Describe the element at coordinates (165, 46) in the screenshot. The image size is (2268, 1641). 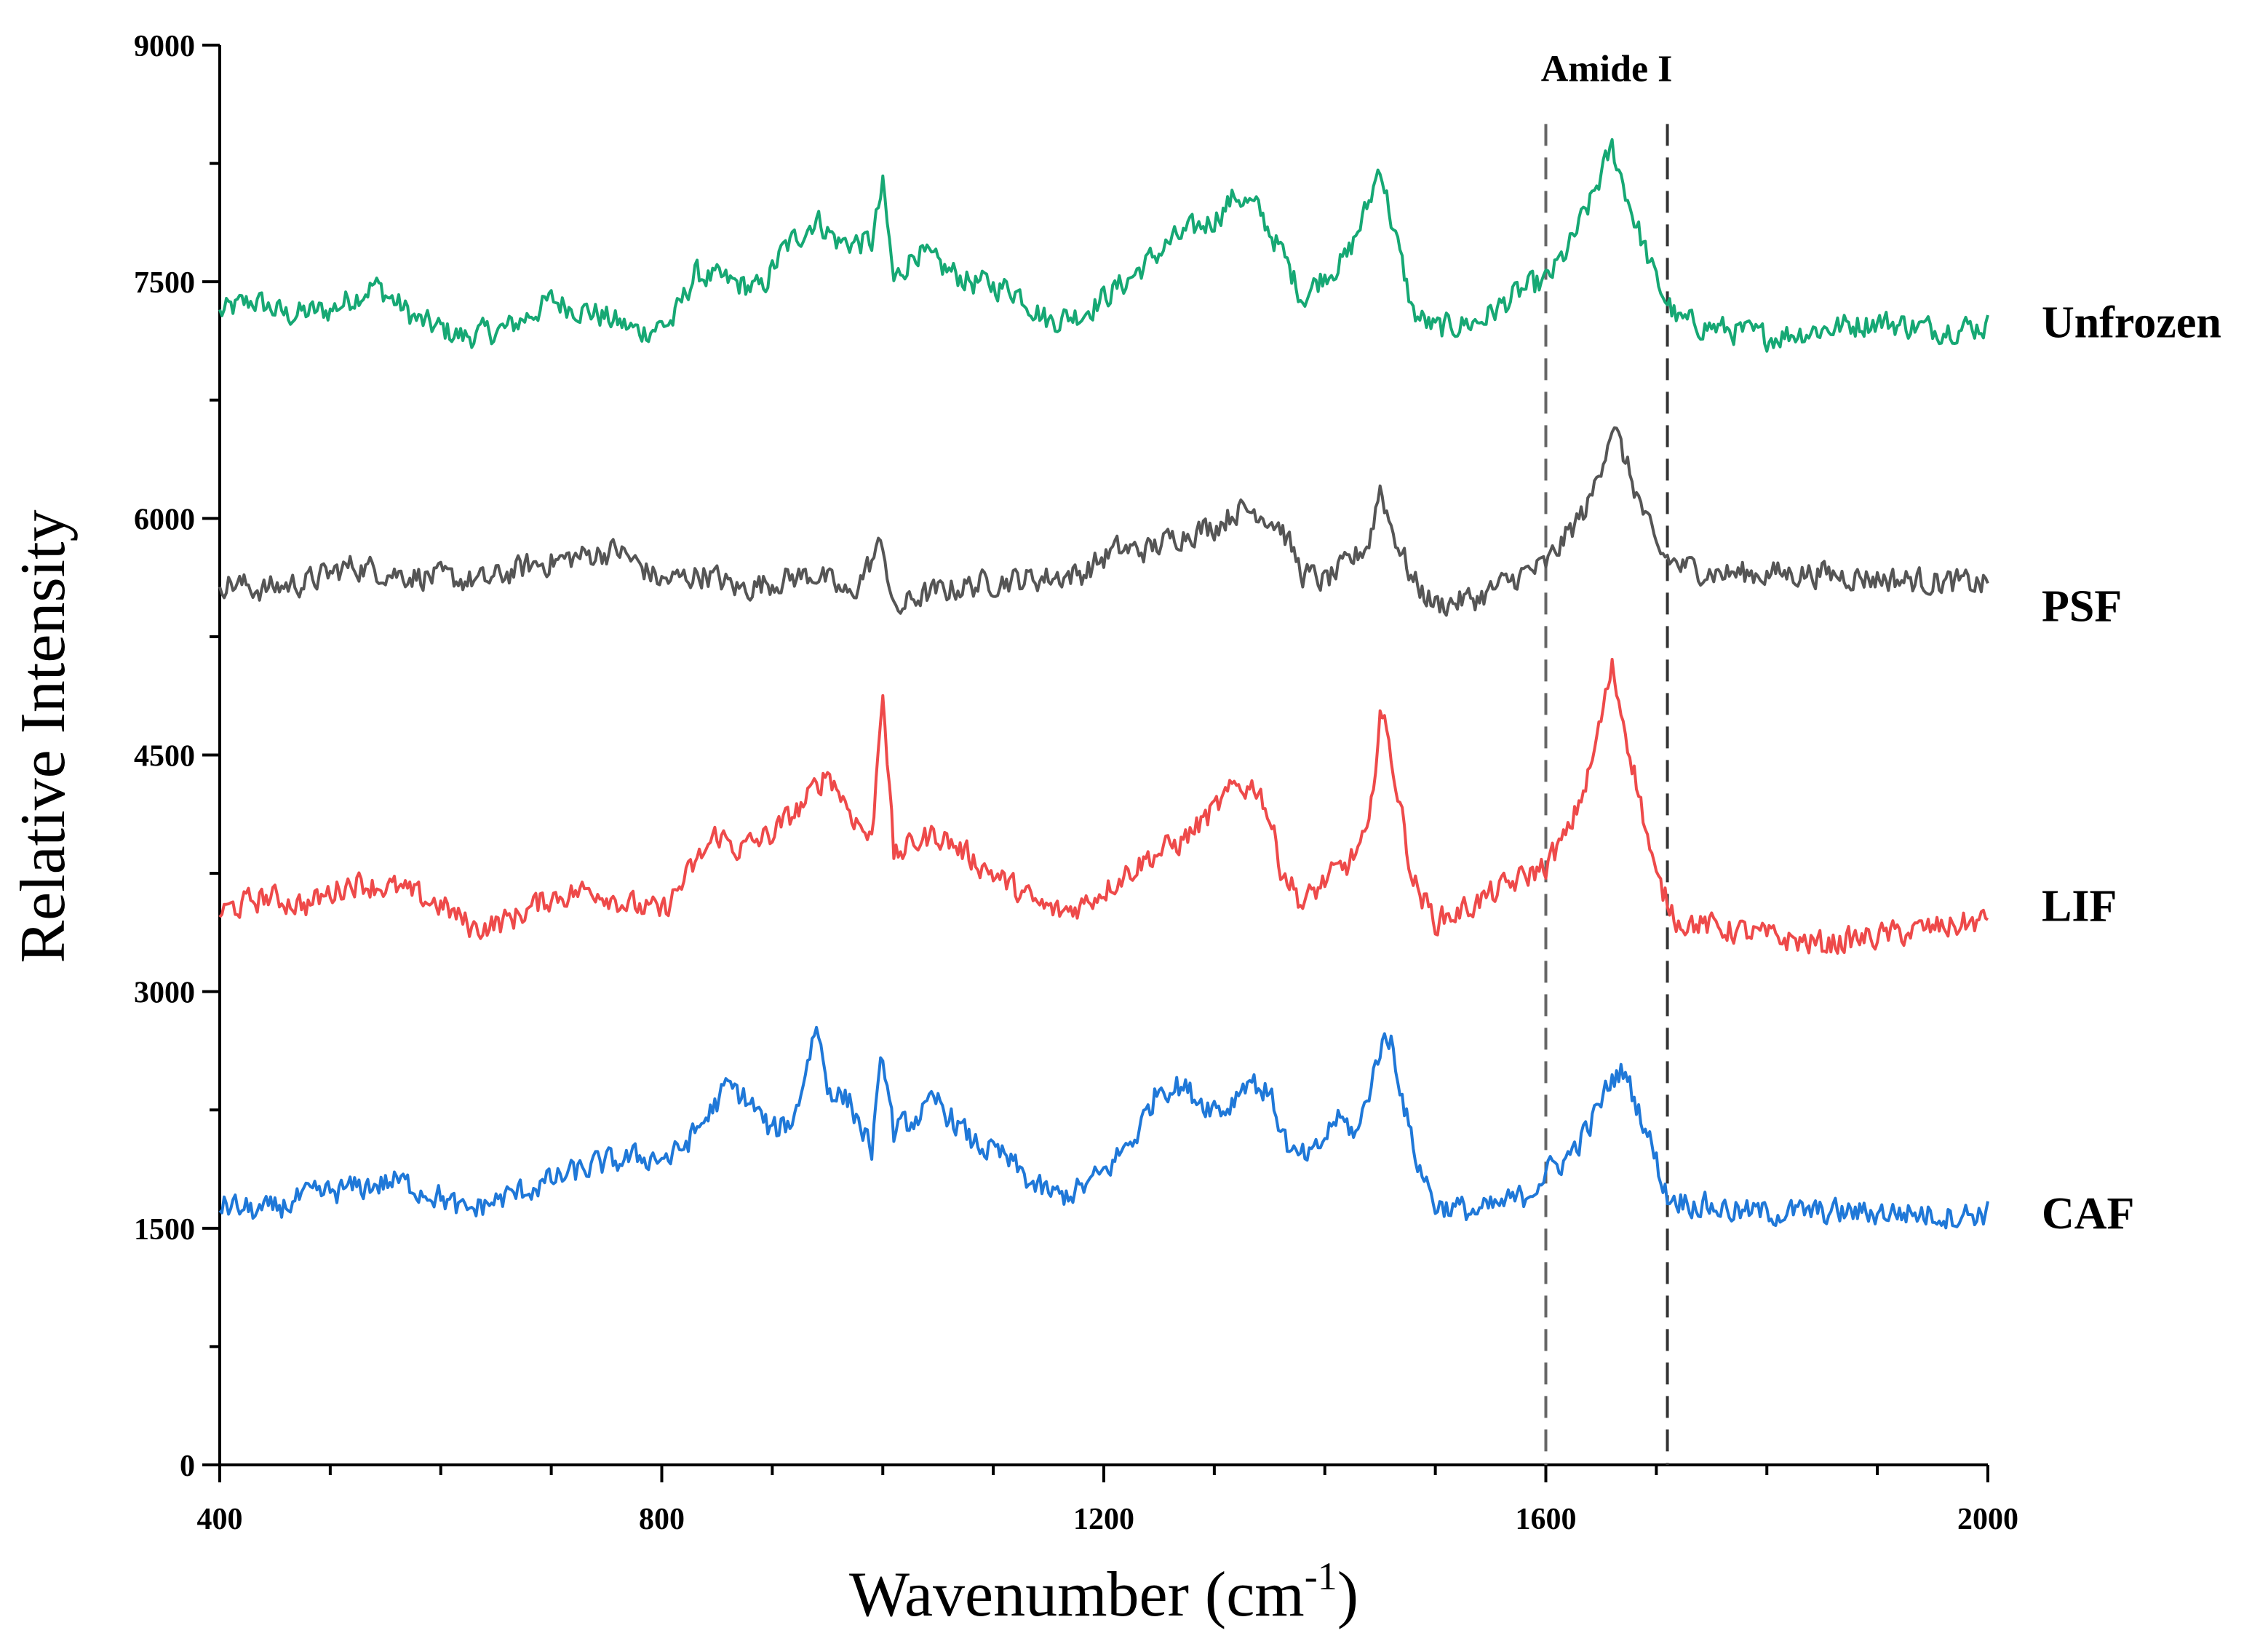
I see `y-tick-label: 9000` at that location.